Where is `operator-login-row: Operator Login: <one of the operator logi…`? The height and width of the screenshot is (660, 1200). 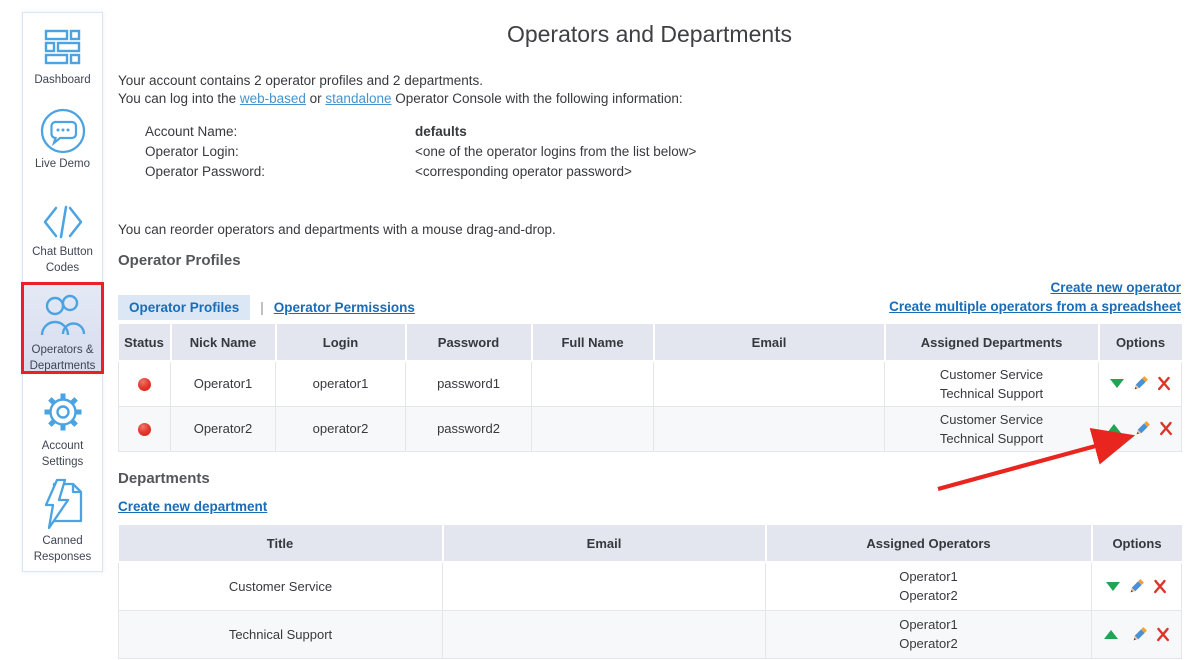
operator-login-row: Operator Login: <one of the operator logi… is located at coordinates (420, 151).